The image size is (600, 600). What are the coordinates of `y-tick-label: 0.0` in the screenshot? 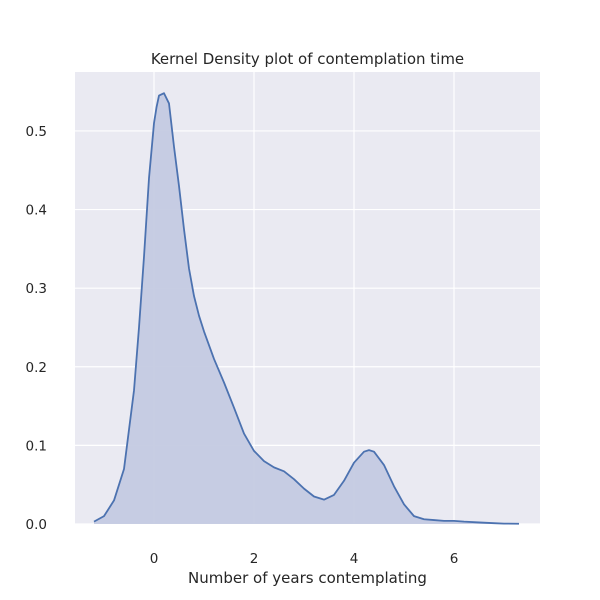 It's located at (36, 525).